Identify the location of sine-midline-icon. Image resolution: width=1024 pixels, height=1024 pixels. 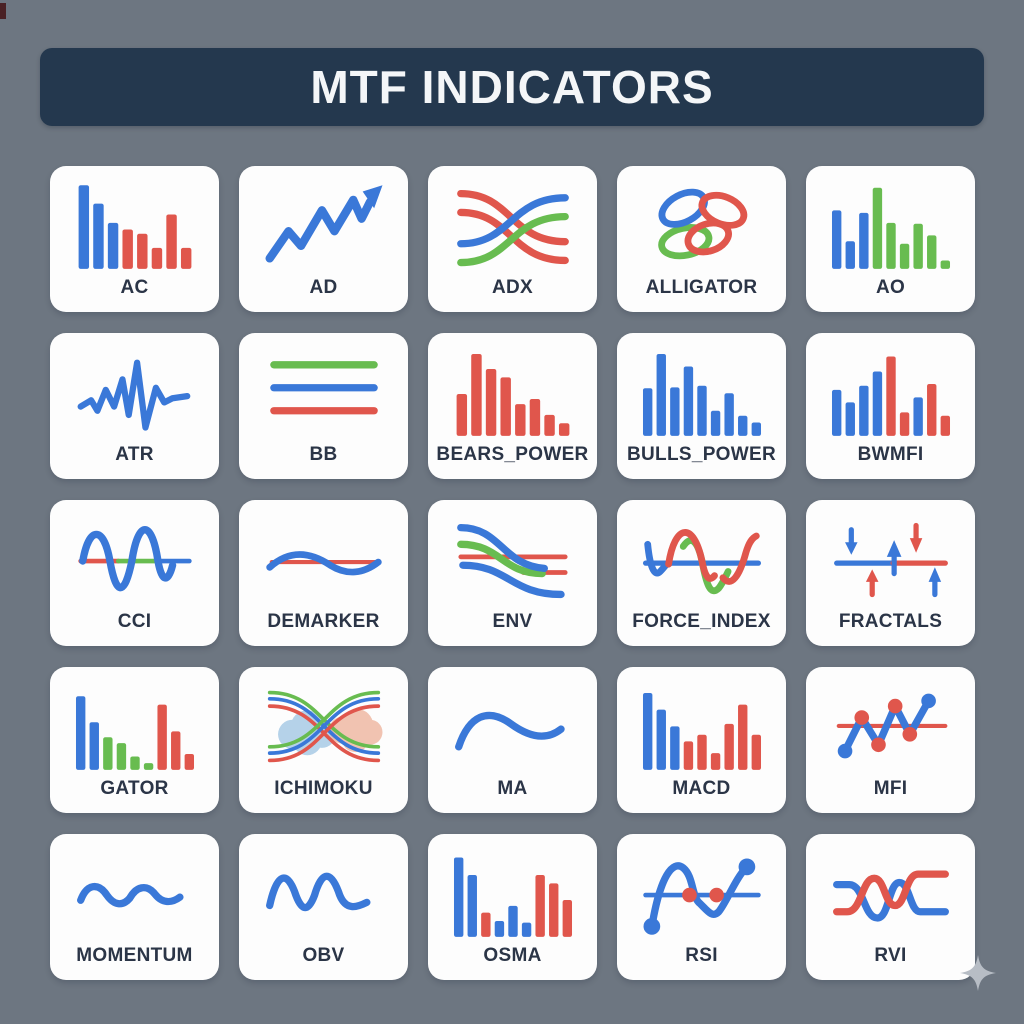
(134, 555).